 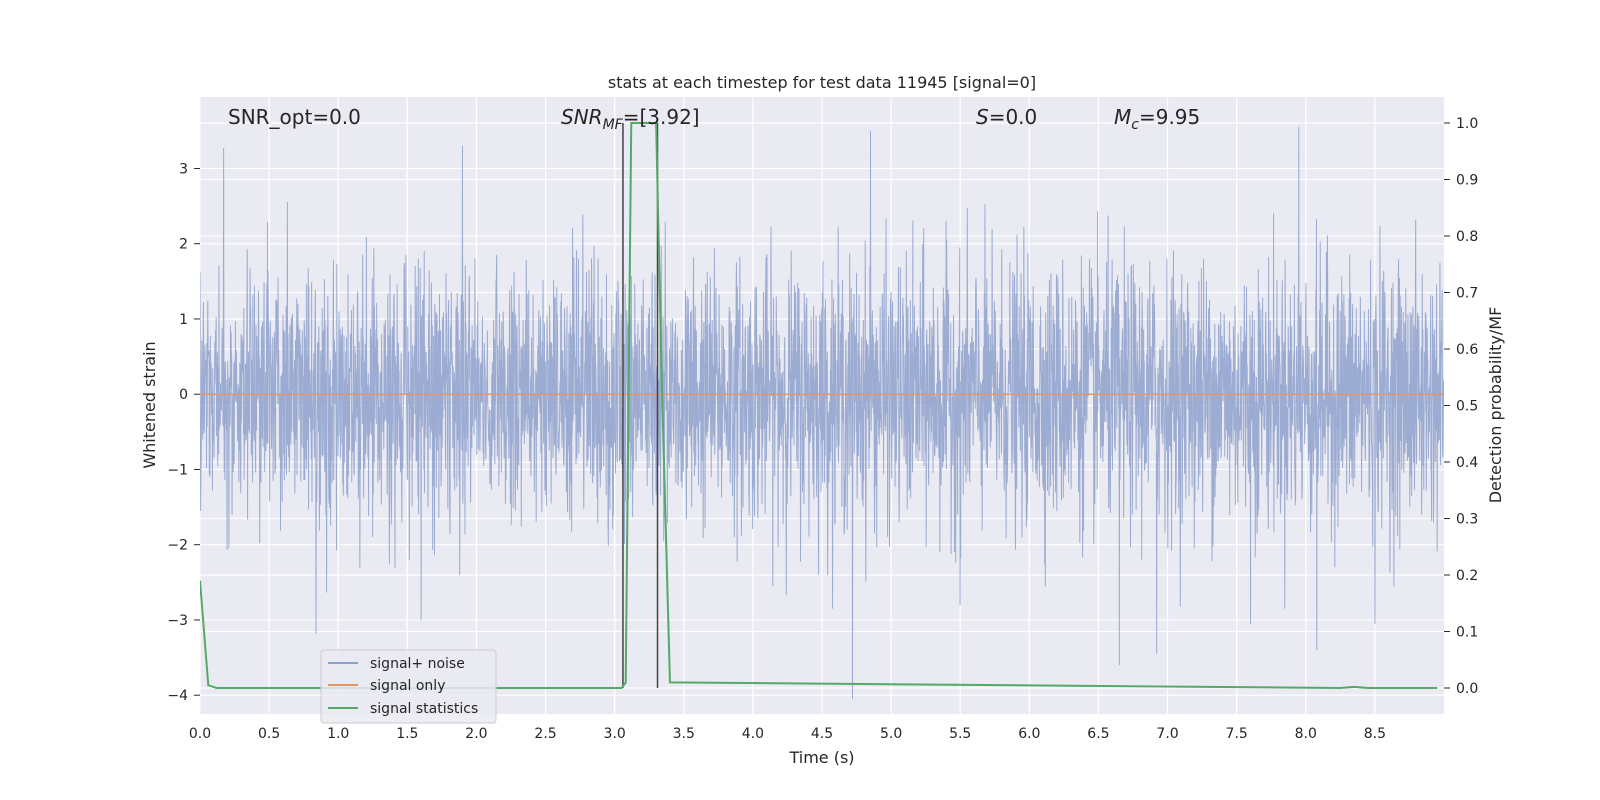 I want to click on y2-tick-label: 0.4, so click(x=1467, y=463).